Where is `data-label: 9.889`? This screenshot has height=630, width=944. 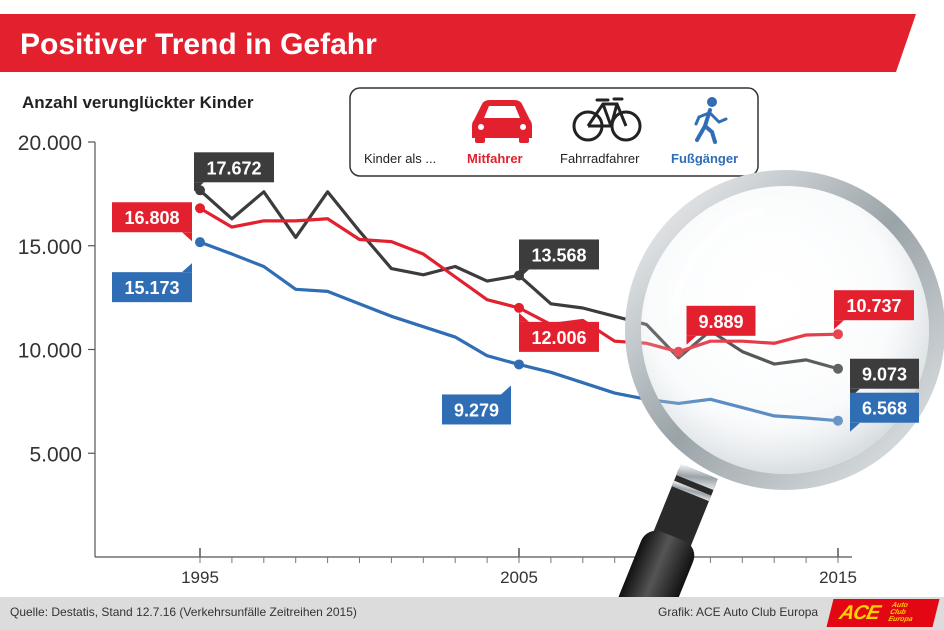
data-label: 9.889 is located at coordinates (721, 325).